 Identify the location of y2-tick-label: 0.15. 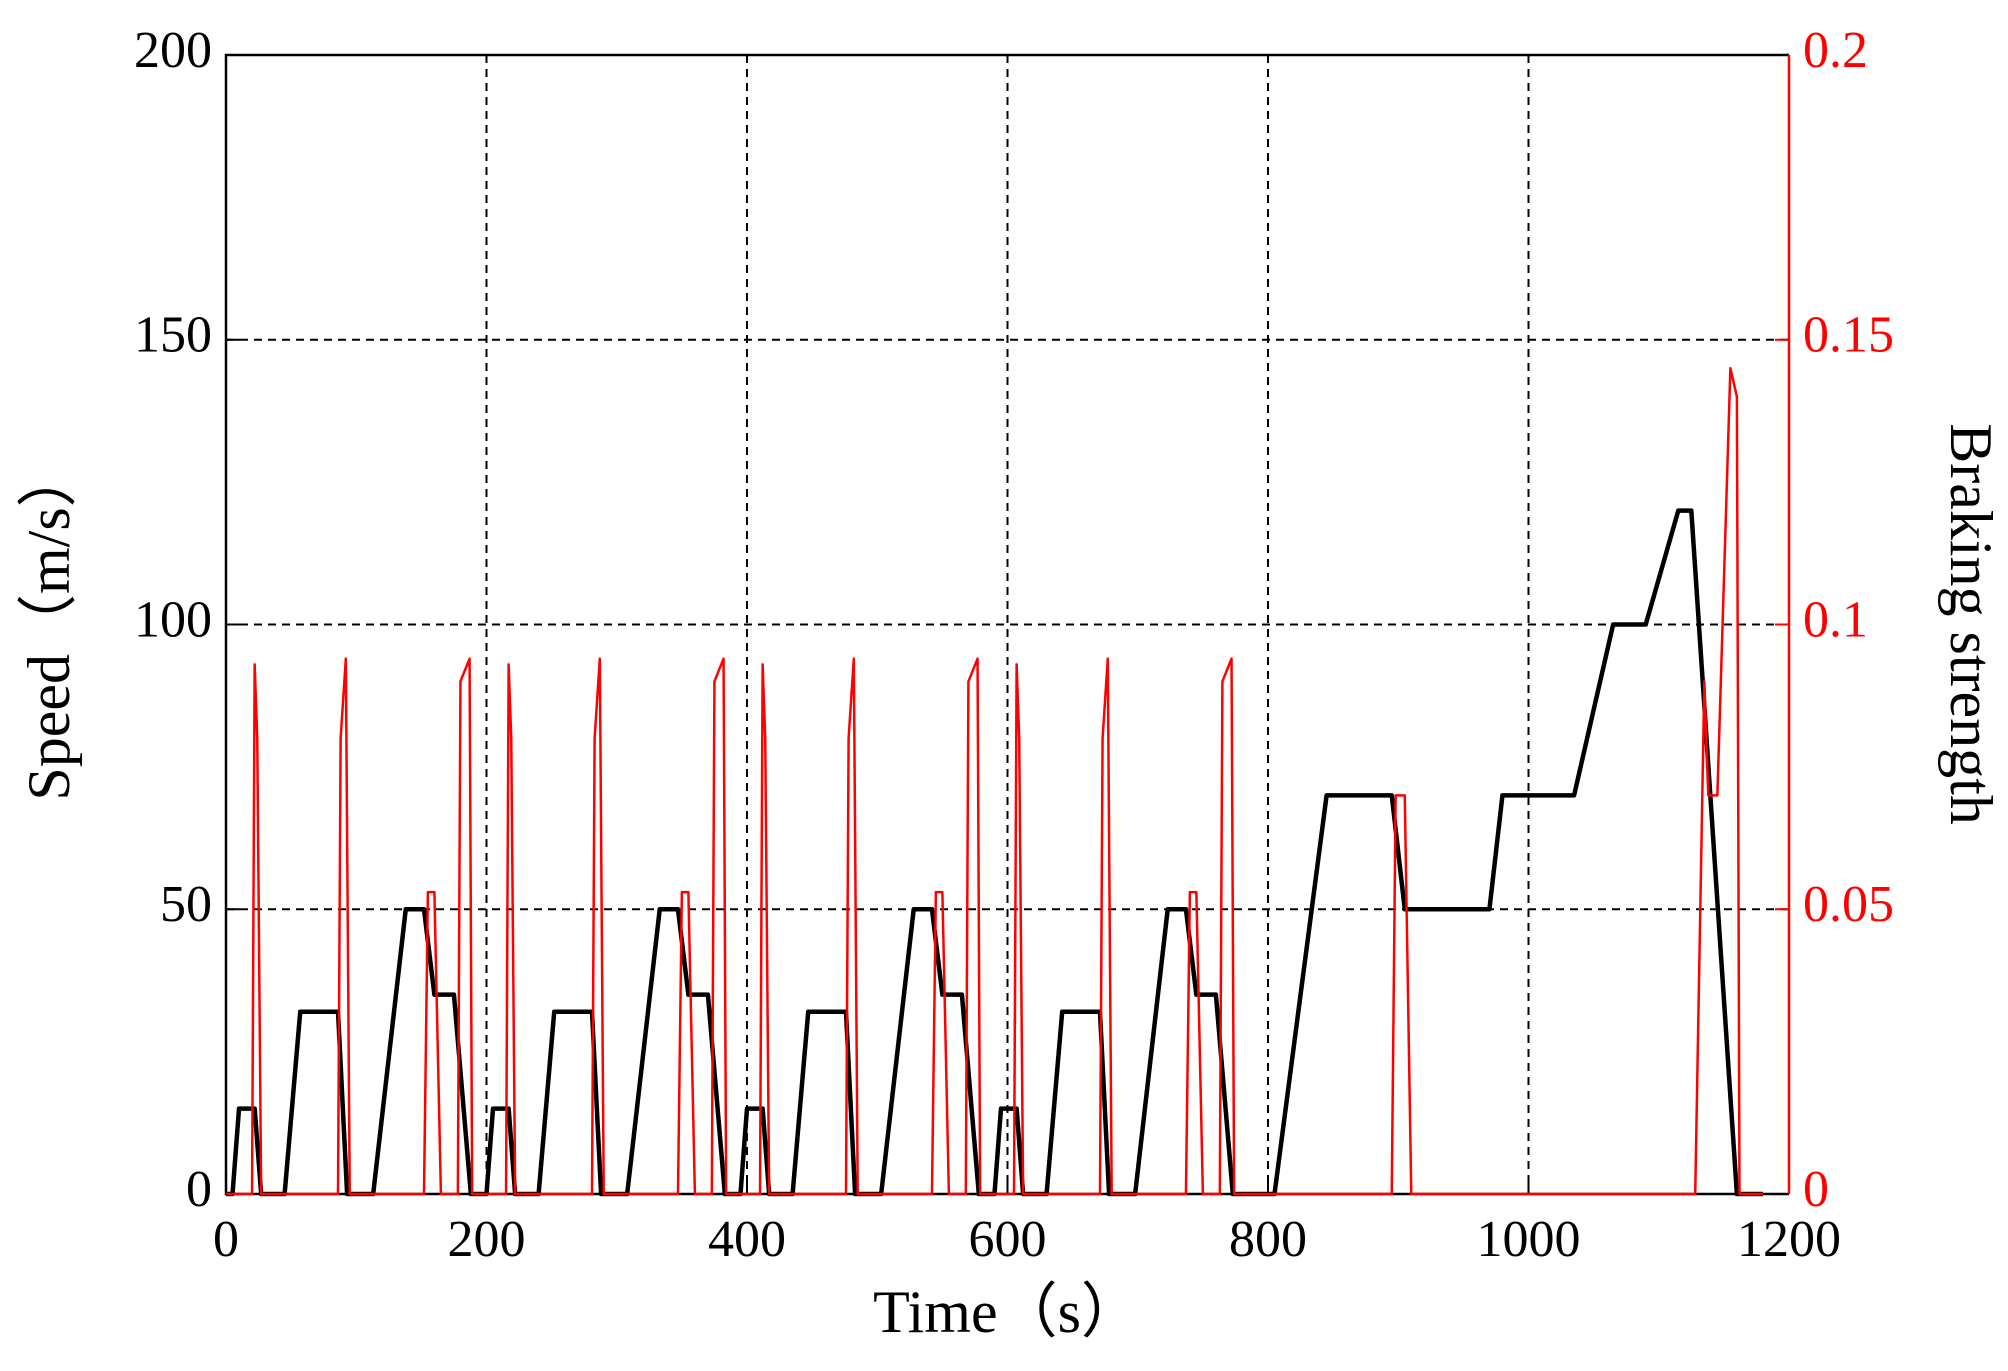
(1848, 335).